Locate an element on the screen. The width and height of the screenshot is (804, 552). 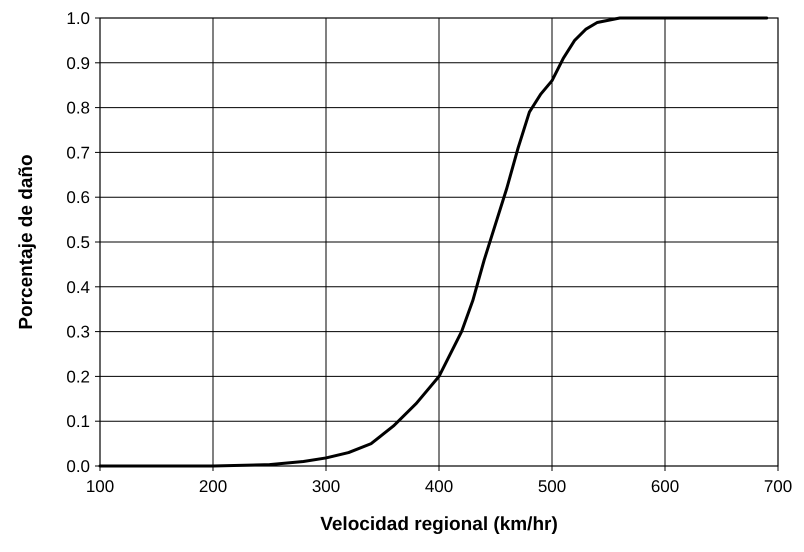
x-tick-label: 500 is located at coordinates (552, 486).